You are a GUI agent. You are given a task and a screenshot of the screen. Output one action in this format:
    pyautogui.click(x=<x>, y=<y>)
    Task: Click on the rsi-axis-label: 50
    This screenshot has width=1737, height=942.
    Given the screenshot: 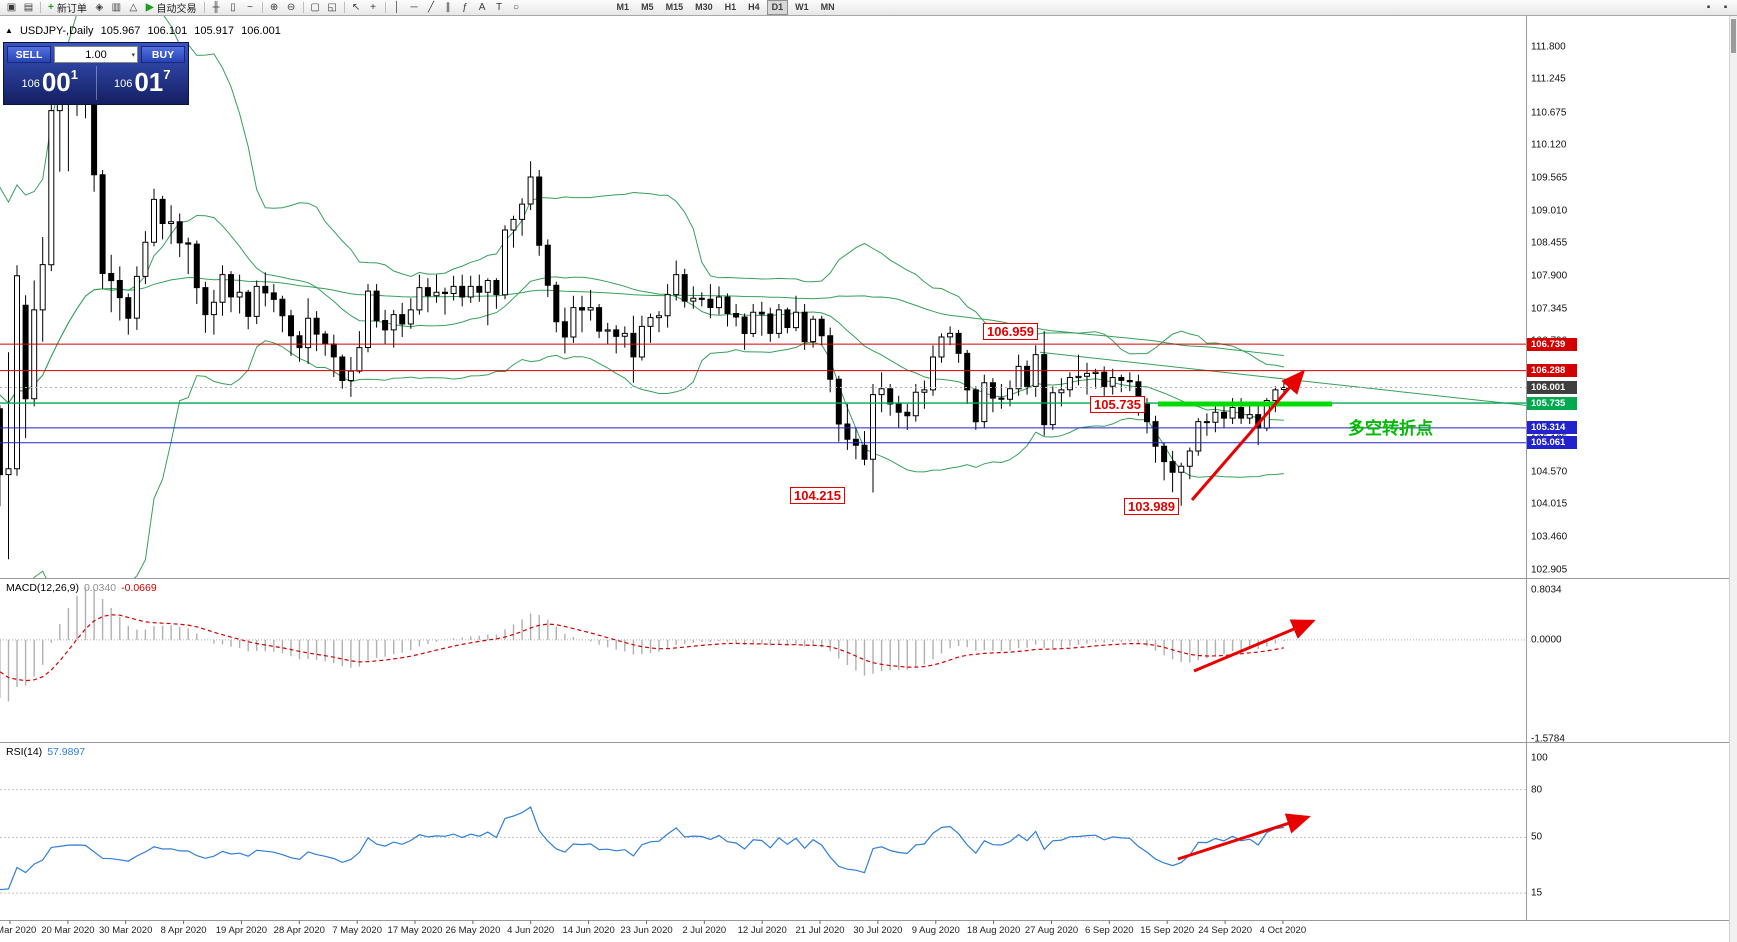 What is the action you would take?
    pyautogui.click(x=1537, y=837)
    